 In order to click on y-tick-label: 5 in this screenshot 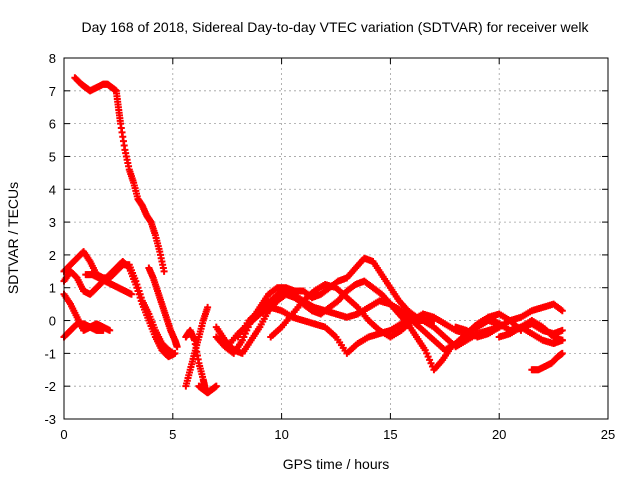, I will do `click(52, 156)`.